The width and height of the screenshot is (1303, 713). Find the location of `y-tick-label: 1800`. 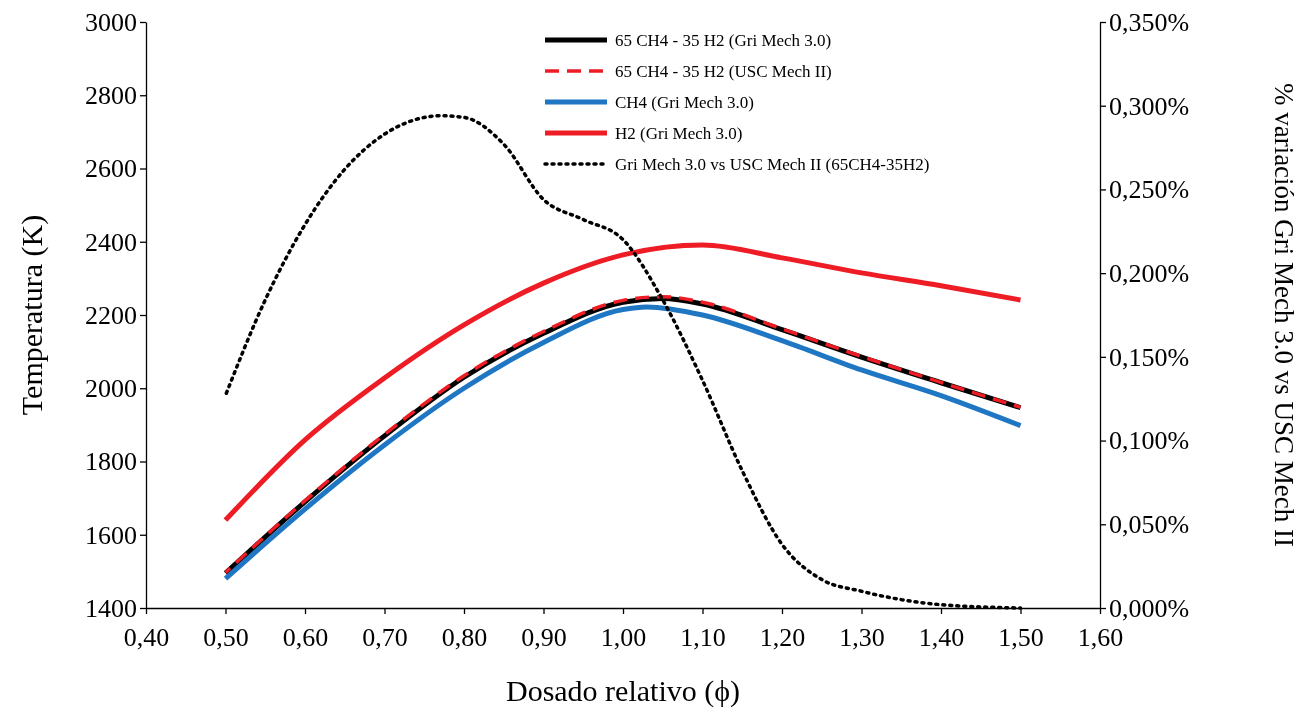

y-tick-label: 1800 is located at coordinates (111, 462).